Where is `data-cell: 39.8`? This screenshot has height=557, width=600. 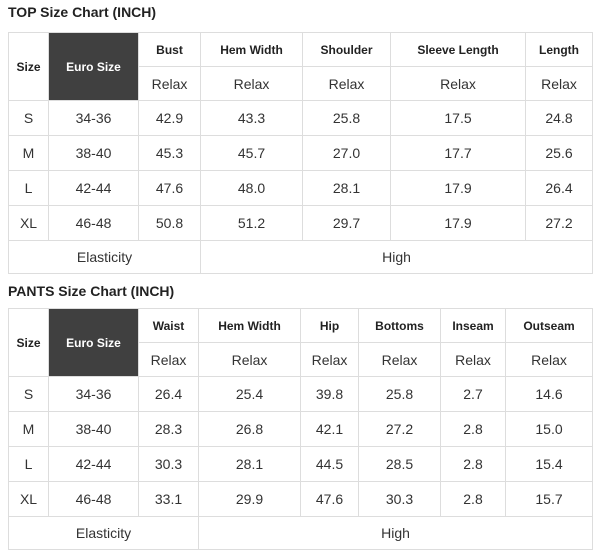 data-cell: 39.8 is located at coordinates (329, 394).